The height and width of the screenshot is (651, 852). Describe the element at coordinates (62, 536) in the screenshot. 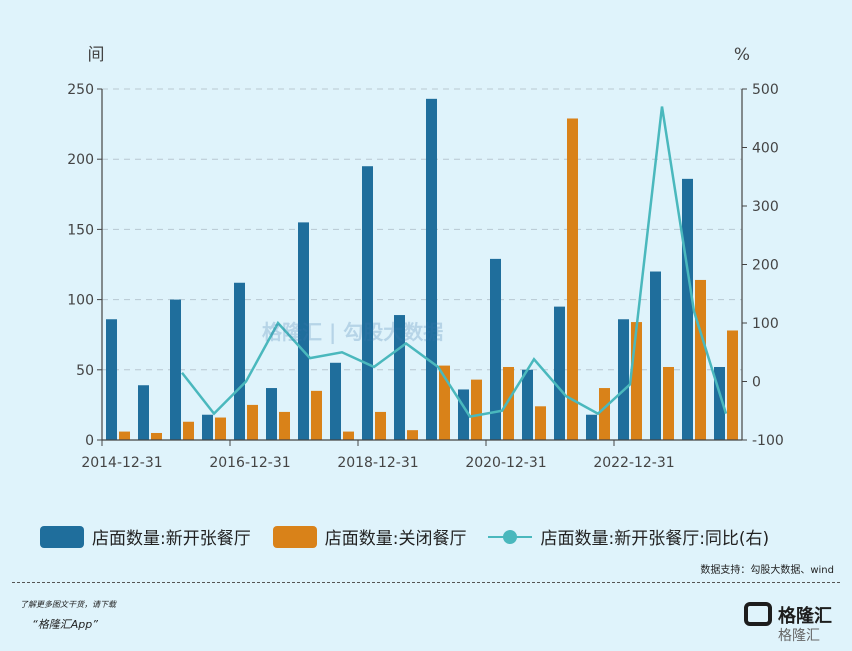

I see `legend-swatch-new` at that location.